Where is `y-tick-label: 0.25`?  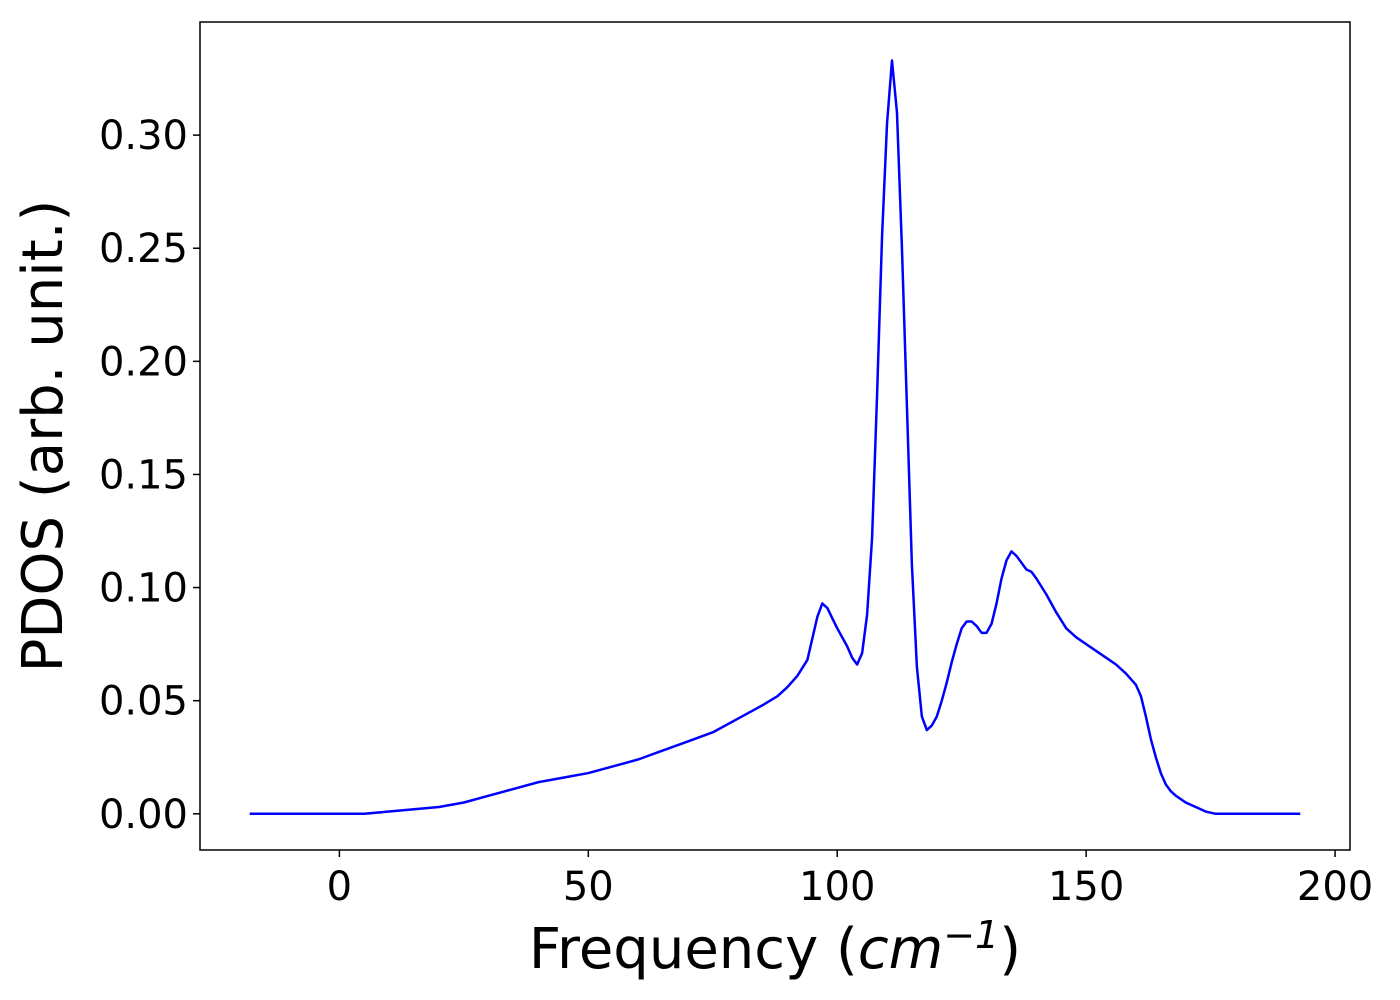
y-tick-label: 0.25 is located at coordinates (143, 249).